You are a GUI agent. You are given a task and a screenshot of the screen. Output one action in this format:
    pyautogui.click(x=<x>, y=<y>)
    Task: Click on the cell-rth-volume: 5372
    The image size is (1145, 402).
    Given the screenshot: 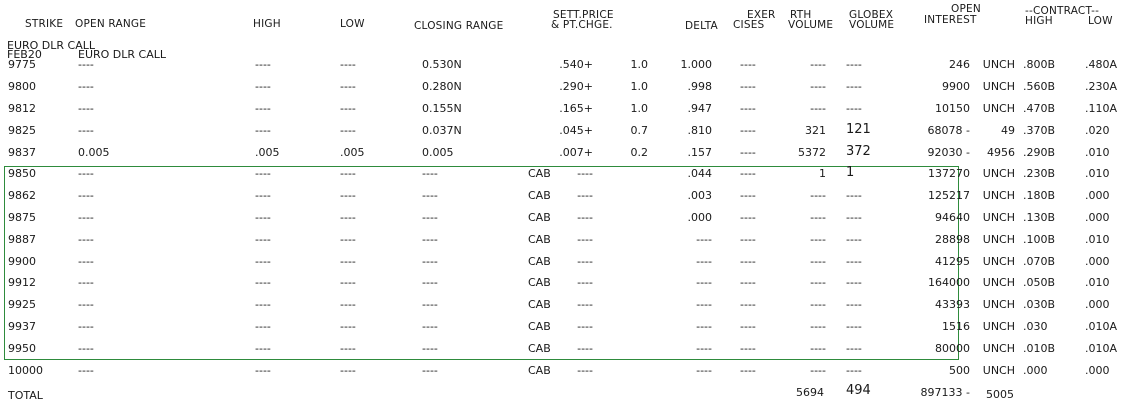 What is the action you would take?
    pyautogui.click(x=812, y=152)
    